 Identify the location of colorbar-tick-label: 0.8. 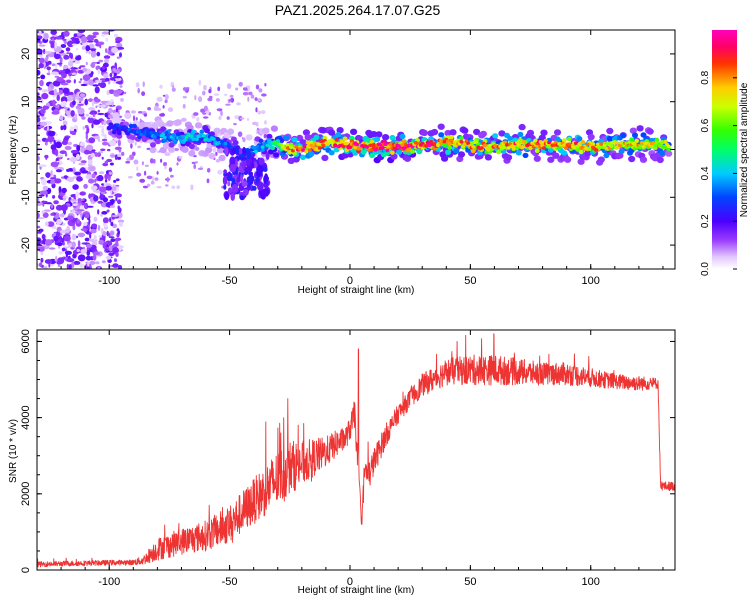
(705, 77).